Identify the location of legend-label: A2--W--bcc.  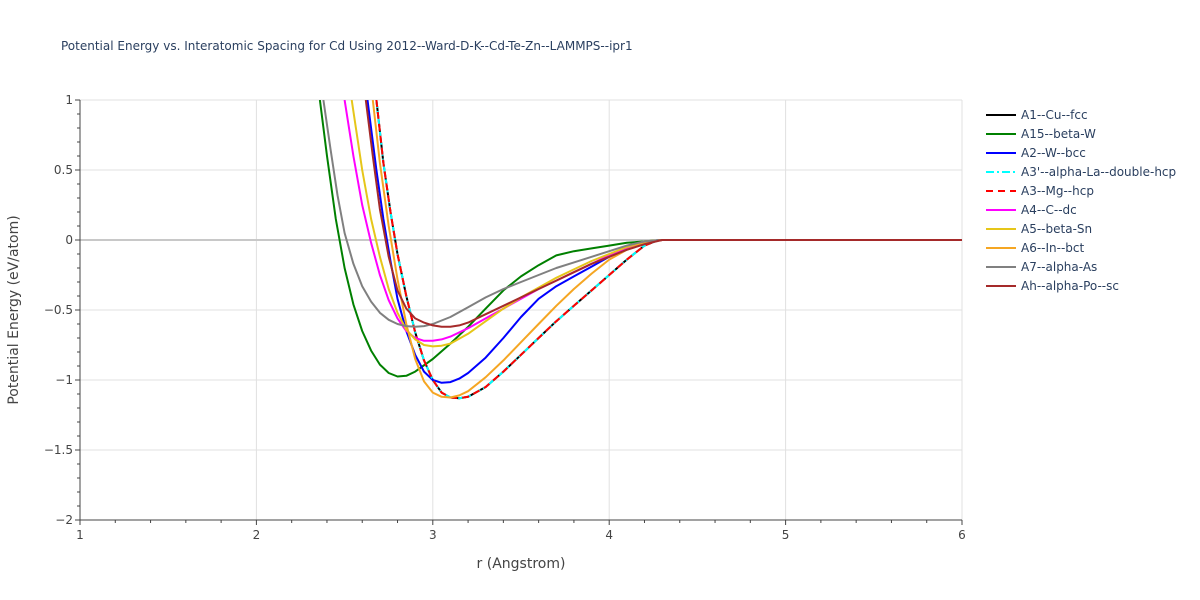
(1053, 153).